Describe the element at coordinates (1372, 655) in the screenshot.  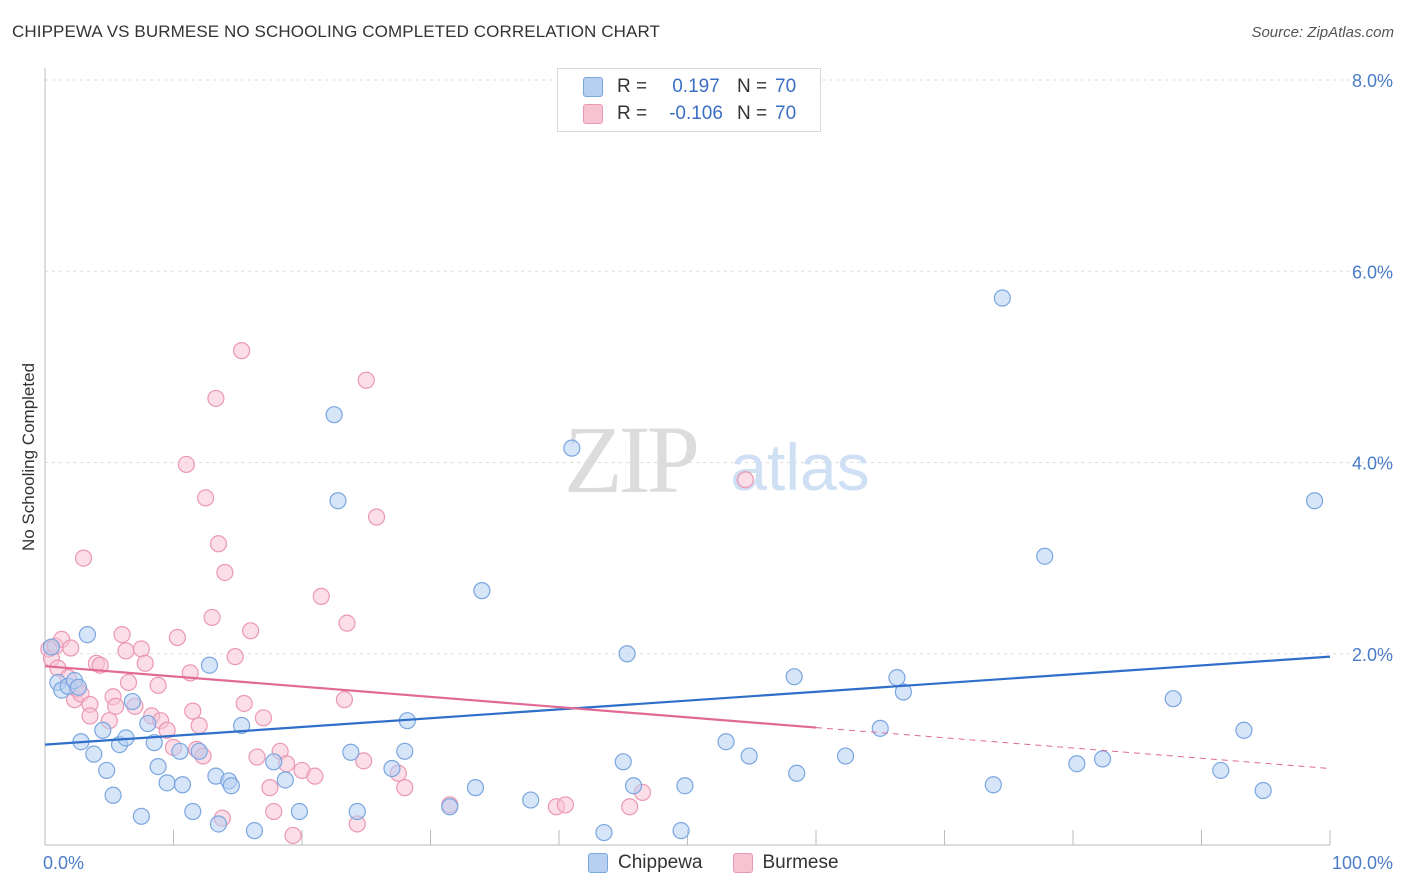
I see `y-tick-label: 2.0%` at that location.